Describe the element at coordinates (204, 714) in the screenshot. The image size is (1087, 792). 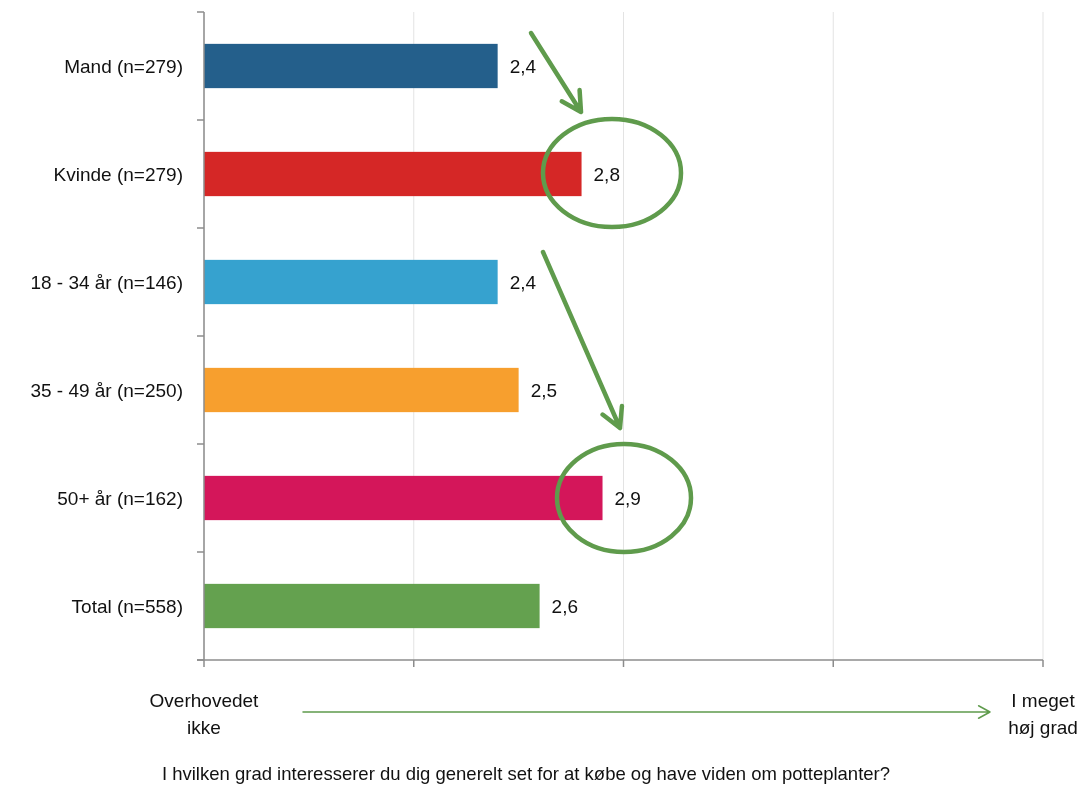
I see `text: Overhovedet ikke` at that location.